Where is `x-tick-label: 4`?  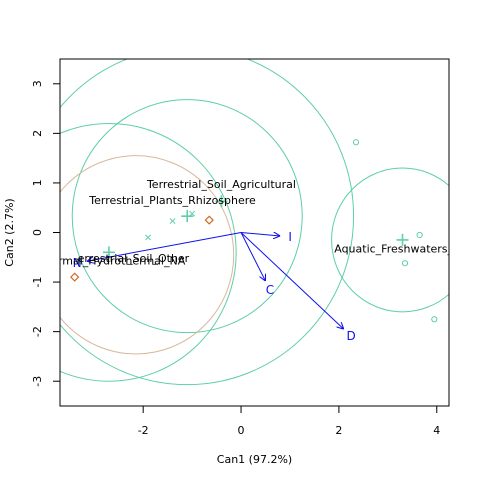
x-tick-label: 4 is located at coordinates (436, 430).